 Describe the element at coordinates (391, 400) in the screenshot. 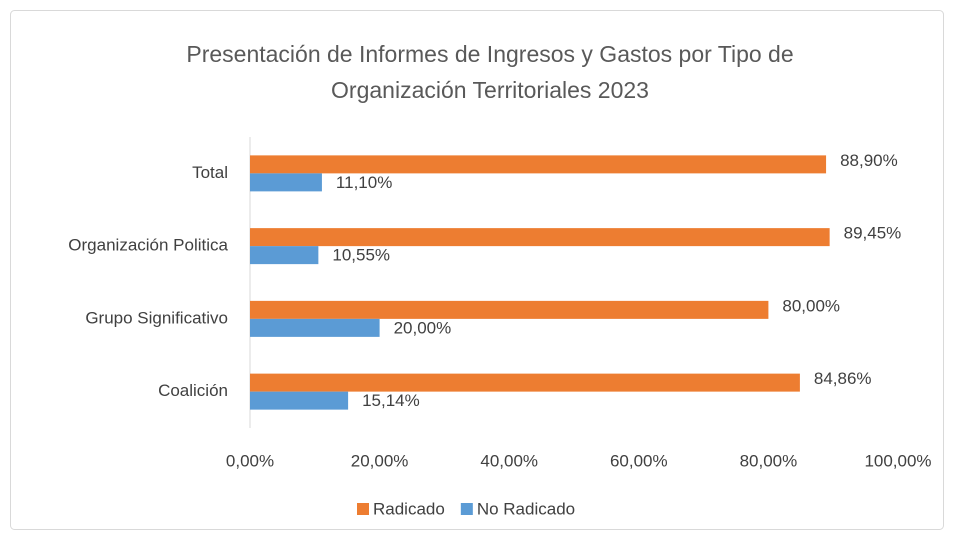

I see `data-label: 15,14%` at that location.